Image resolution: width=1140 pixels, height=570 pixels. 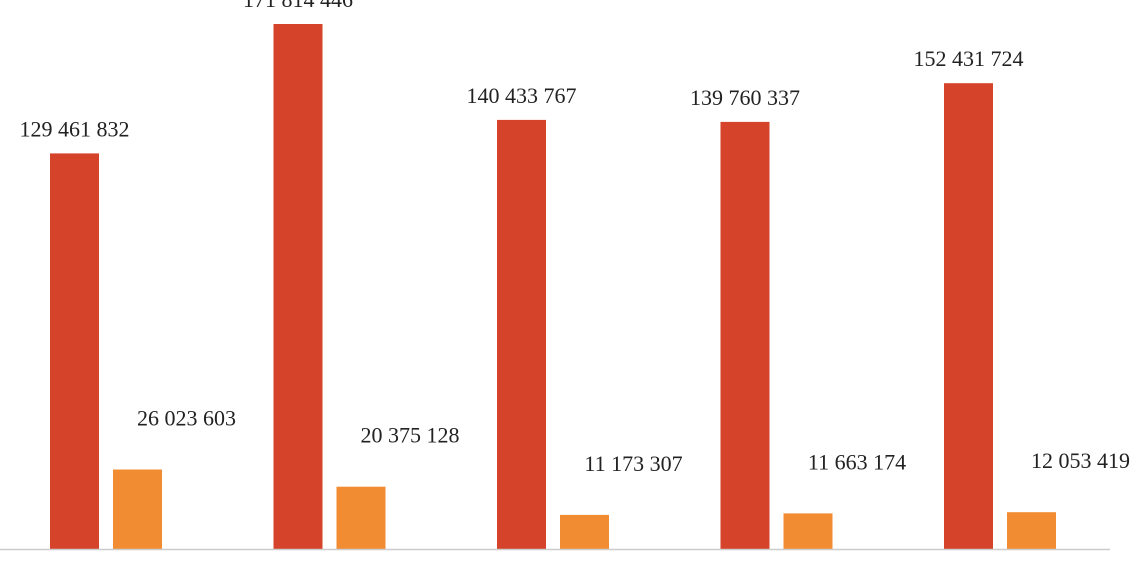 I want to click on data-label-s1-1: 129 461 832, so click(x=75, y=128).